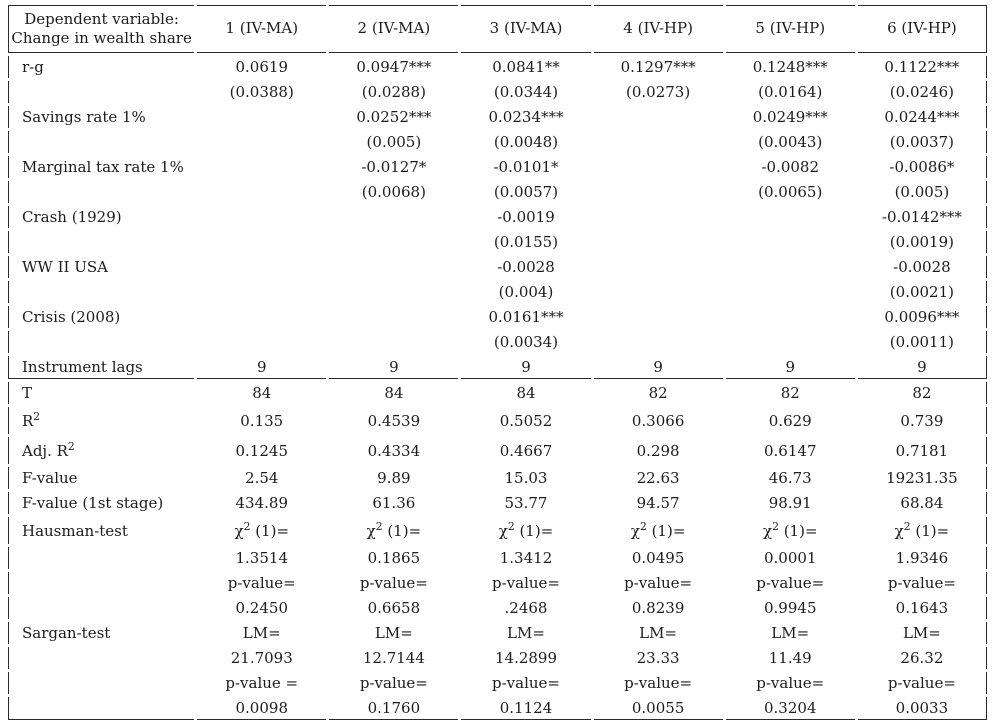 This screenshot has height=722, width=997. What do you see at coordinates (393, 192) in the screenshot?
I see `value-cell: (0.0068)` at bounding box center [393, 192].